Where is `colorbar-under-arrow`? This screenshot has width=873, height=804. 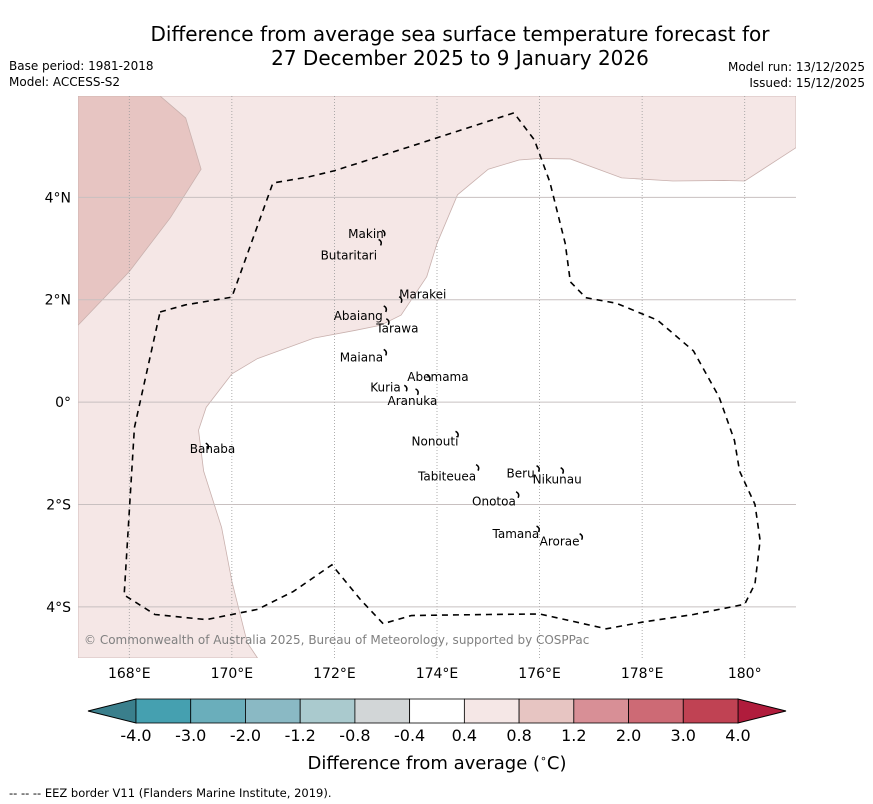 colorbar-under-arrow is located at coordinates (112, 711).